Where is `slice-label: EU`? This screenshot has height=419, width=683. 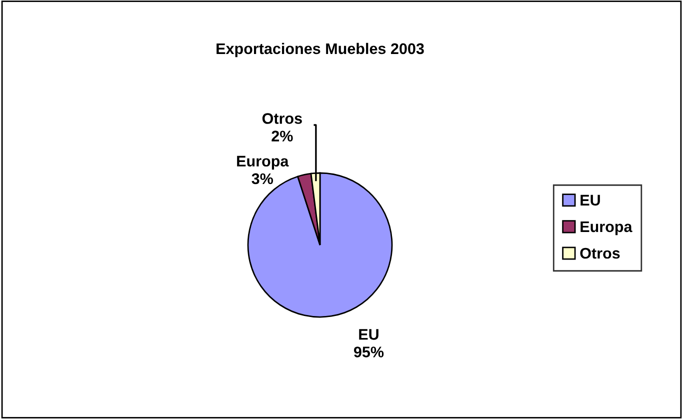
slice-label: EU is located at coordinates (368, 334).